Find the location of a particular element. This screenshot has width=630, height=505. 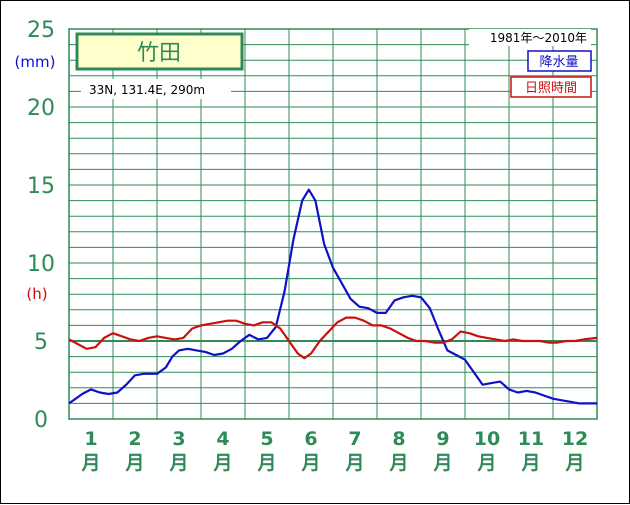

x-tick-label: 1 is located at coordinates (90, 439).